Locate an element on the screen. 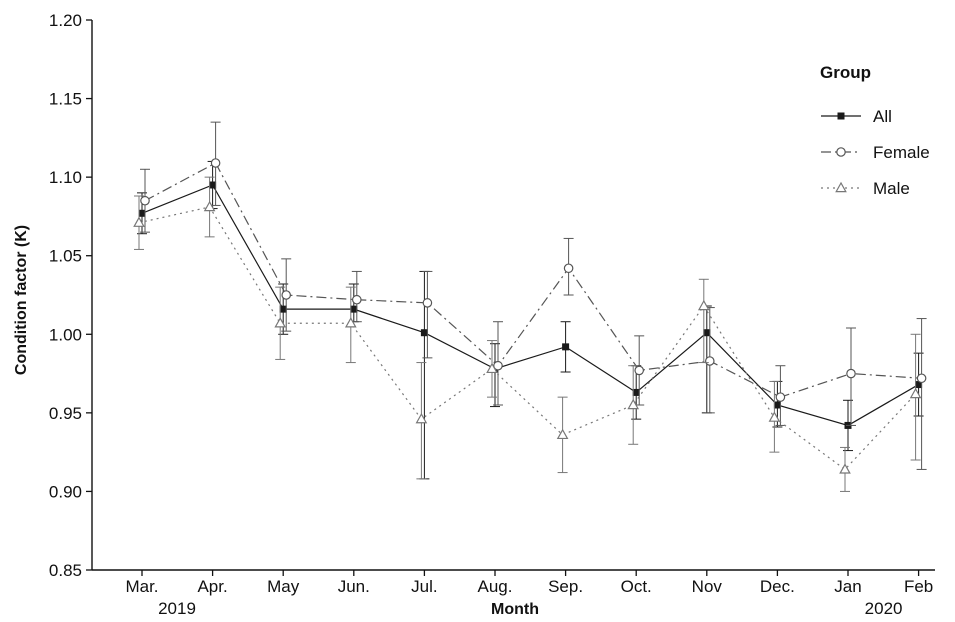 The image size is (955, 622). x-tick-label: Aug. is located at coordinates (495, 586).